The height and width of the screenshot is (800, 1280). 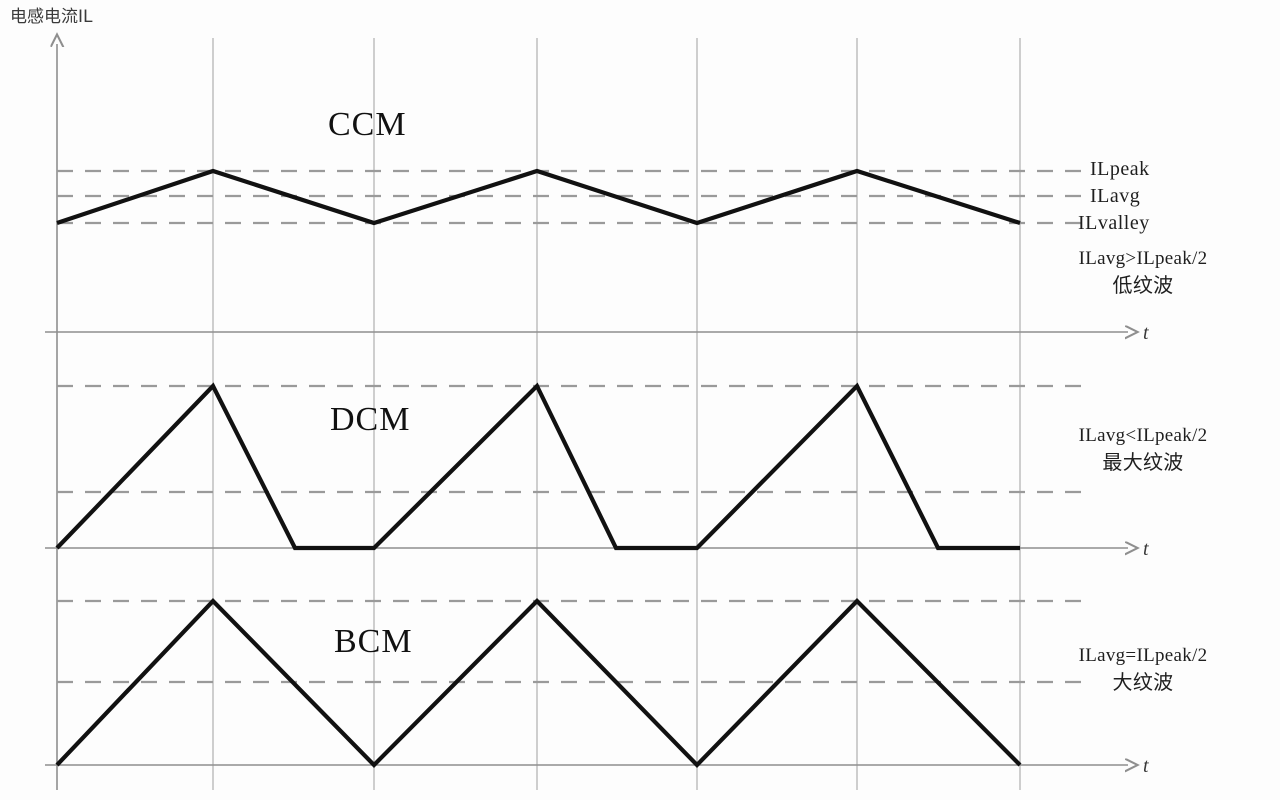 I want to click on ccm-level-lines, so click(x=573, y=197).